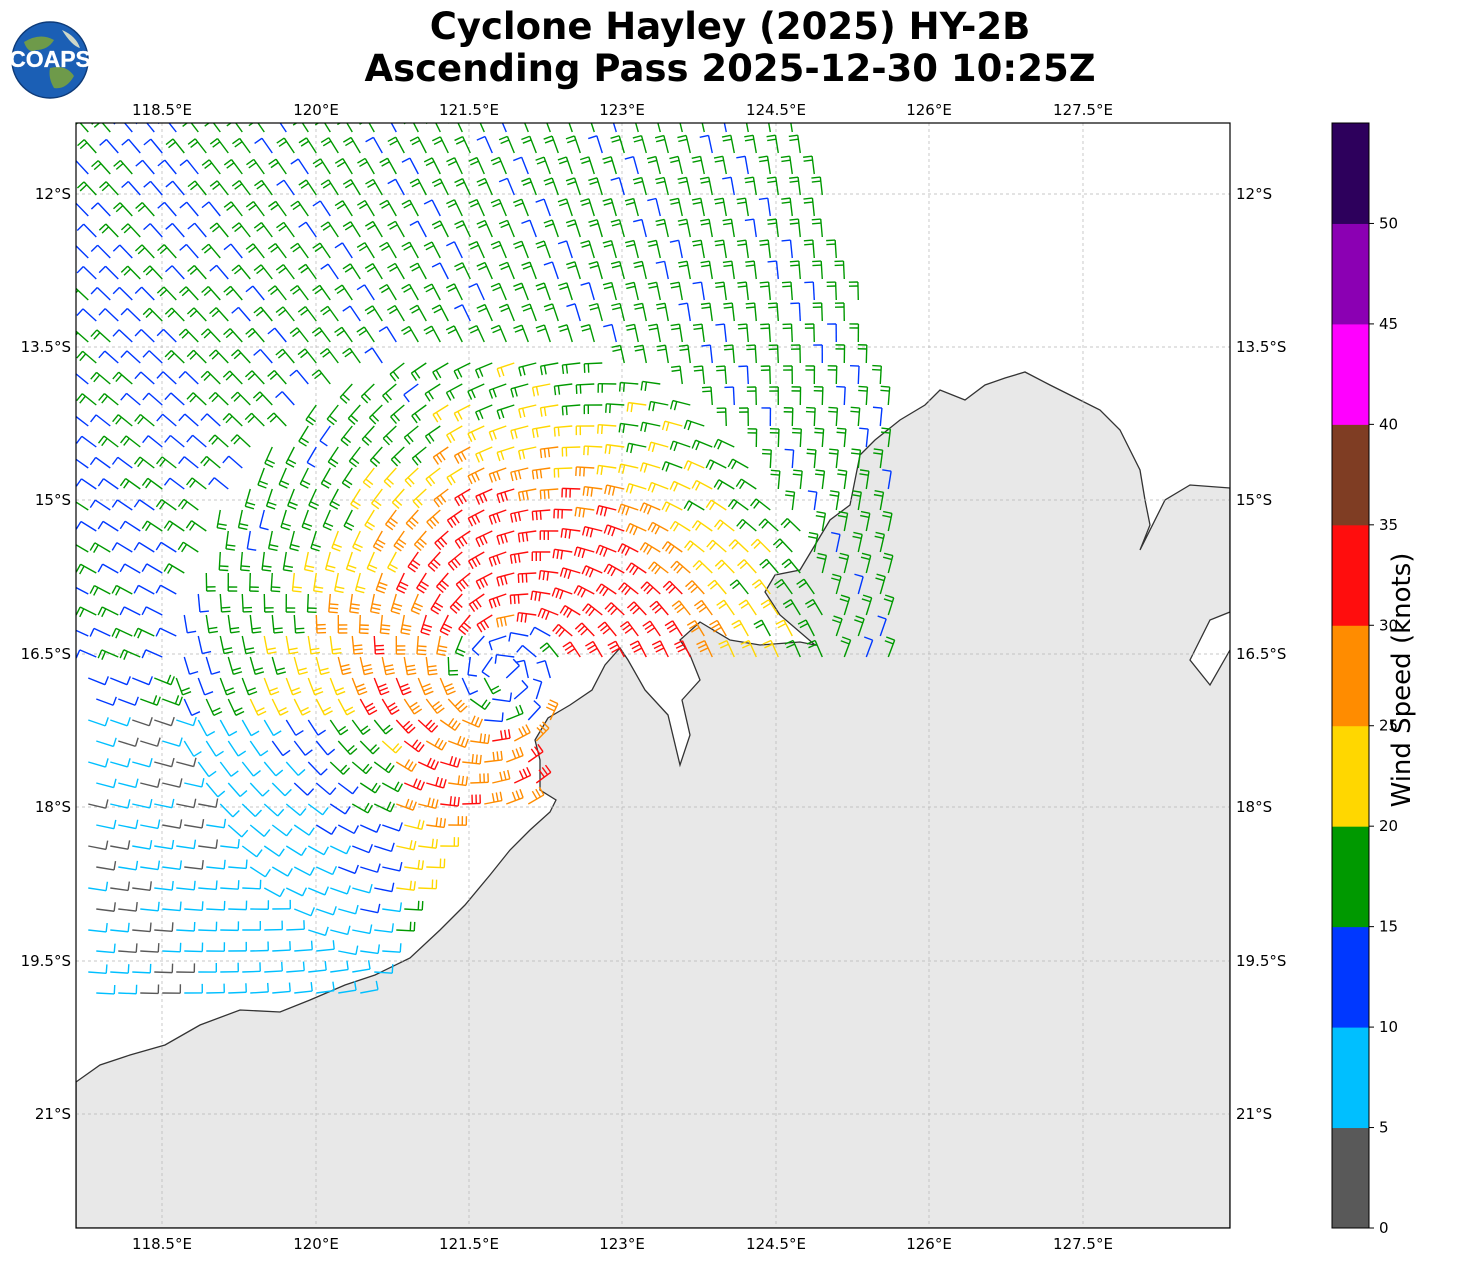 Image resolution: width=1468 pixels, height=1264 pixels. What do you see at coordinates (1350, 274) in the screenshot?
I see `colorbar-segment` at bounding box center [1350, 274].